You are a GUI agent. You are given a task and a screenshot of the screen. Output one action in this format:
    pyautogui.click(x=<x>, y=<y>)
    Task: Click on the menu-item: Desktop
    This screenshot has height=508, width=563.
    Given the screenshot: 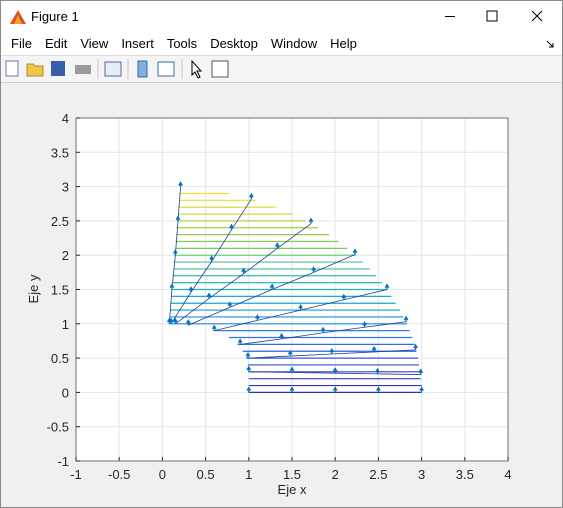 What is the action you would take?
    pyautogui.click(x=234, y=43)
    